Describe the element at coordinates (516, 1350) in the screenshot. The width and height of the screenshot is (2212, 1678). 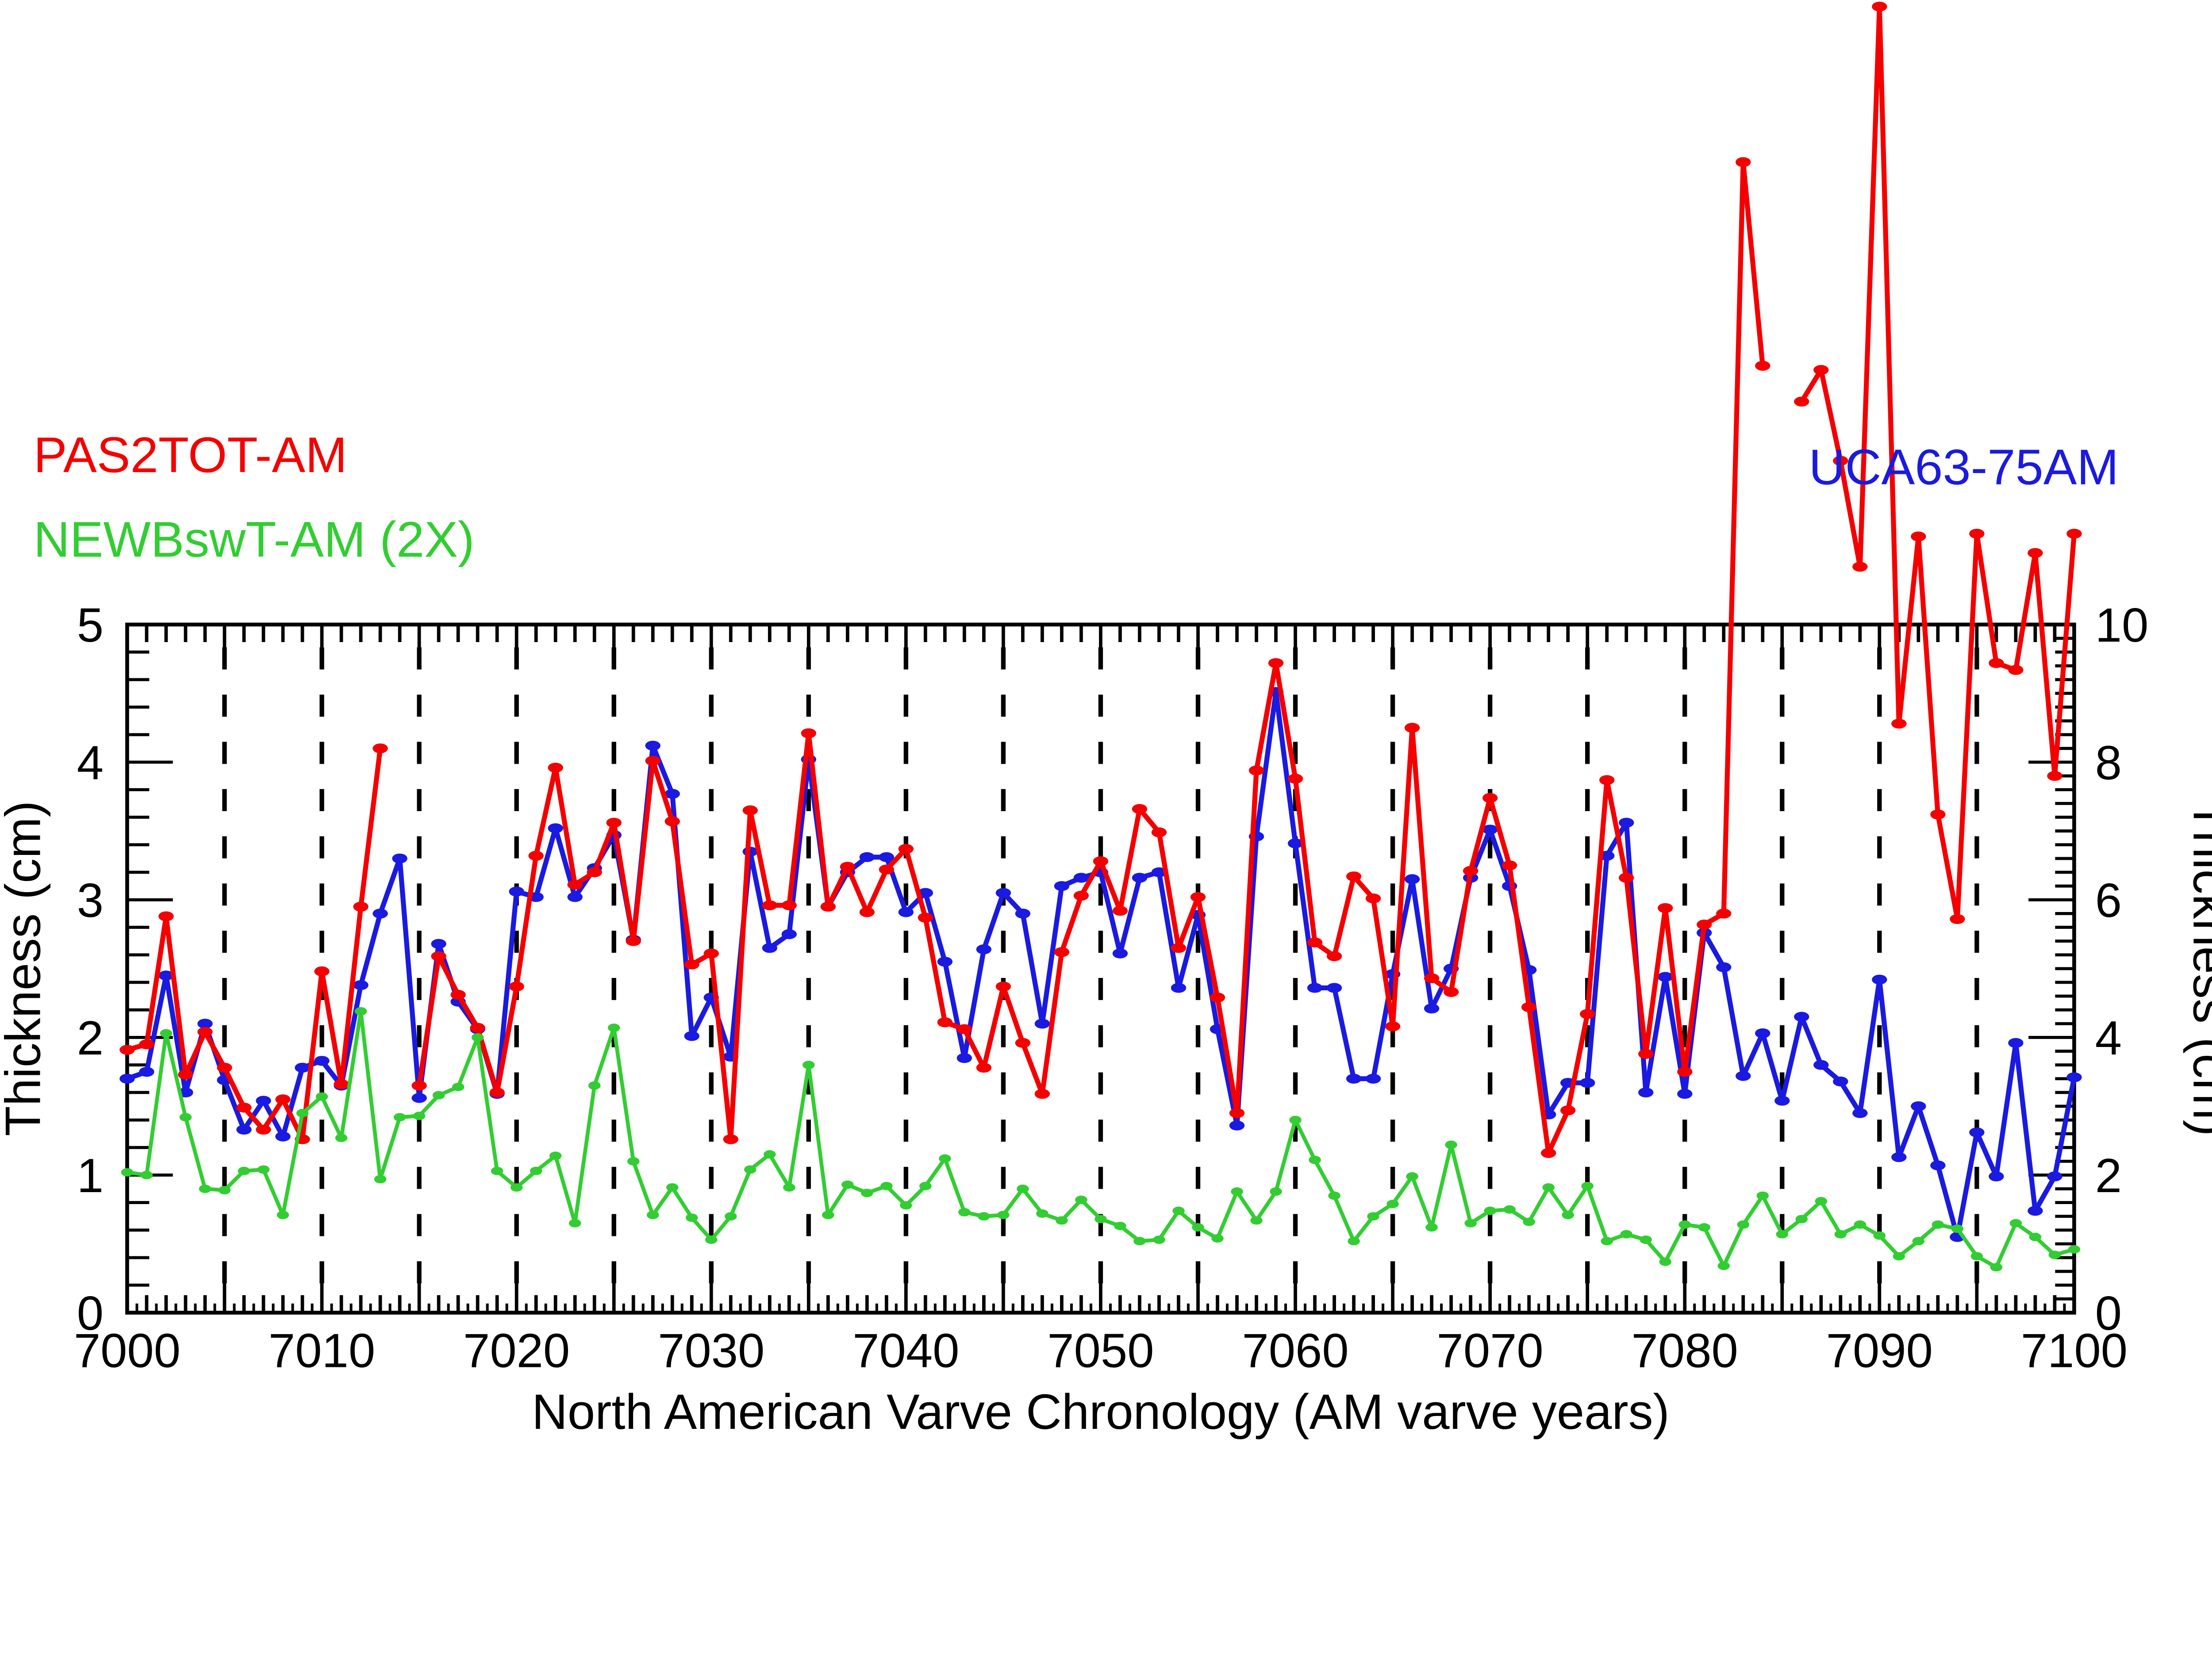
I see `x-tick-label: 7020` at that location.